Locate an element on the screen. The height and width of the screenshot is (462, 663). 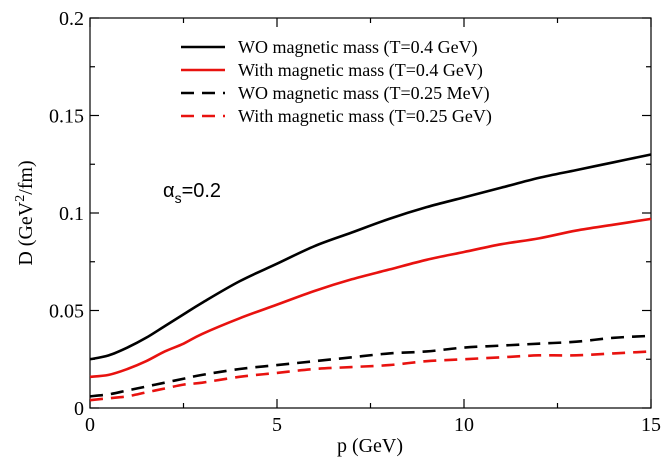
legend-label-1: WO magnetic mass (T=0.4 GeV) is located at coordinates (358, 47).